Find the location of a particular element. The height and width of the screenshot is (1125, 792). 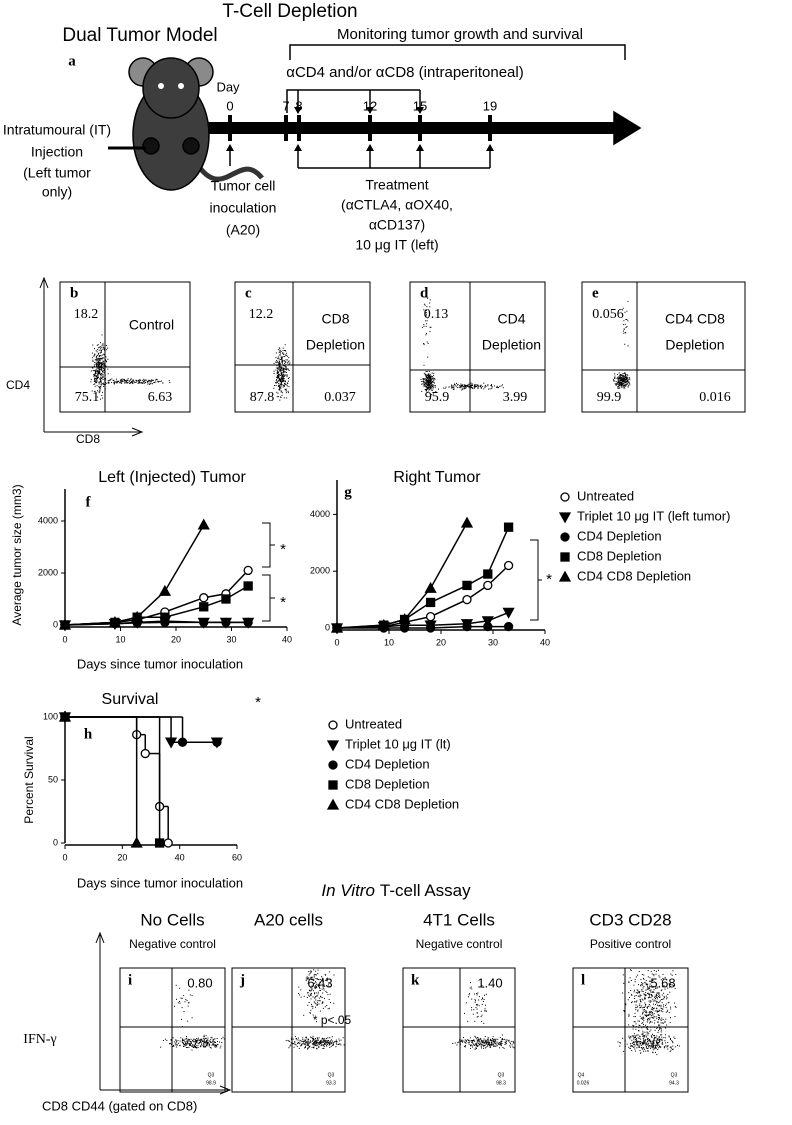

injection-text: only) is located at coordinates (57, 192).